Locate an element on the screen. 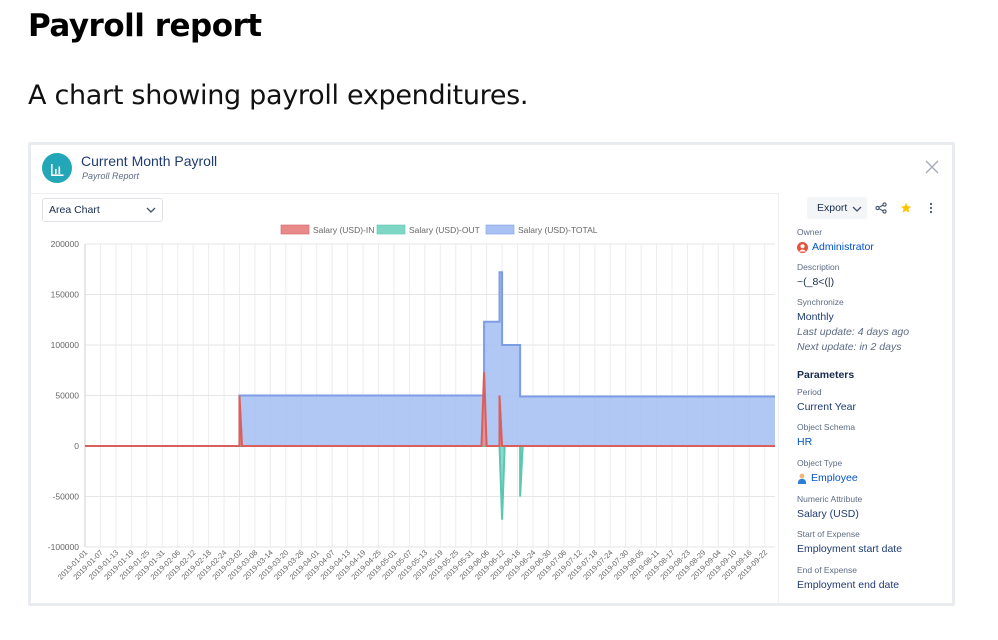 This screenshot has height=640, width=998. export-label: Export is located at coordinates (832, 208).